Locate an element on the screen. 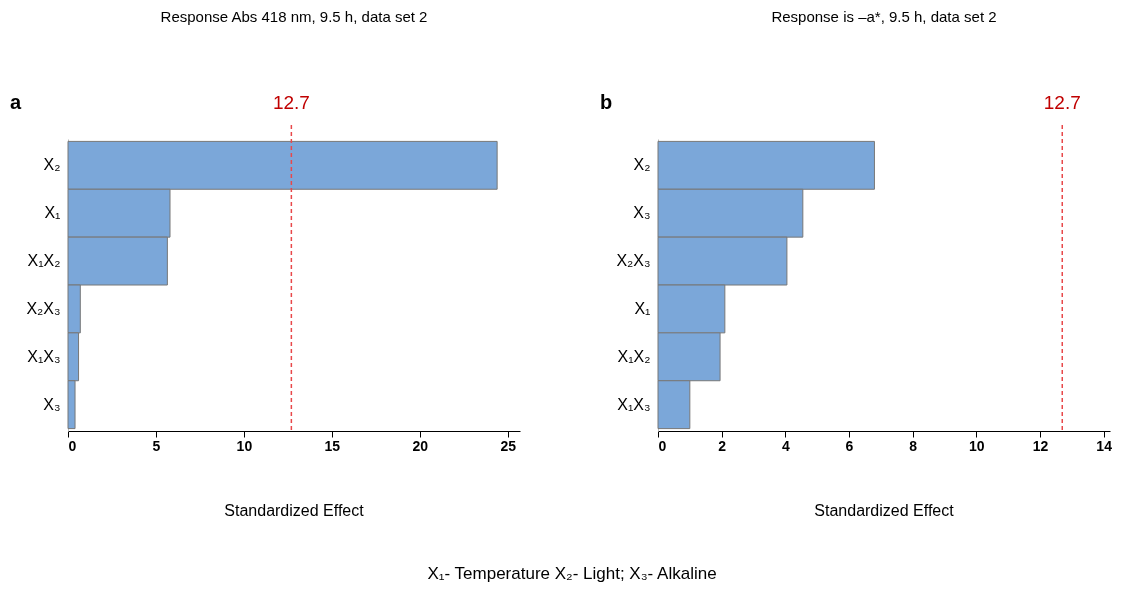 The width and height of the screenshot is (1144, 589). x-tick-label: 4 is located at coordinates (785, 445).